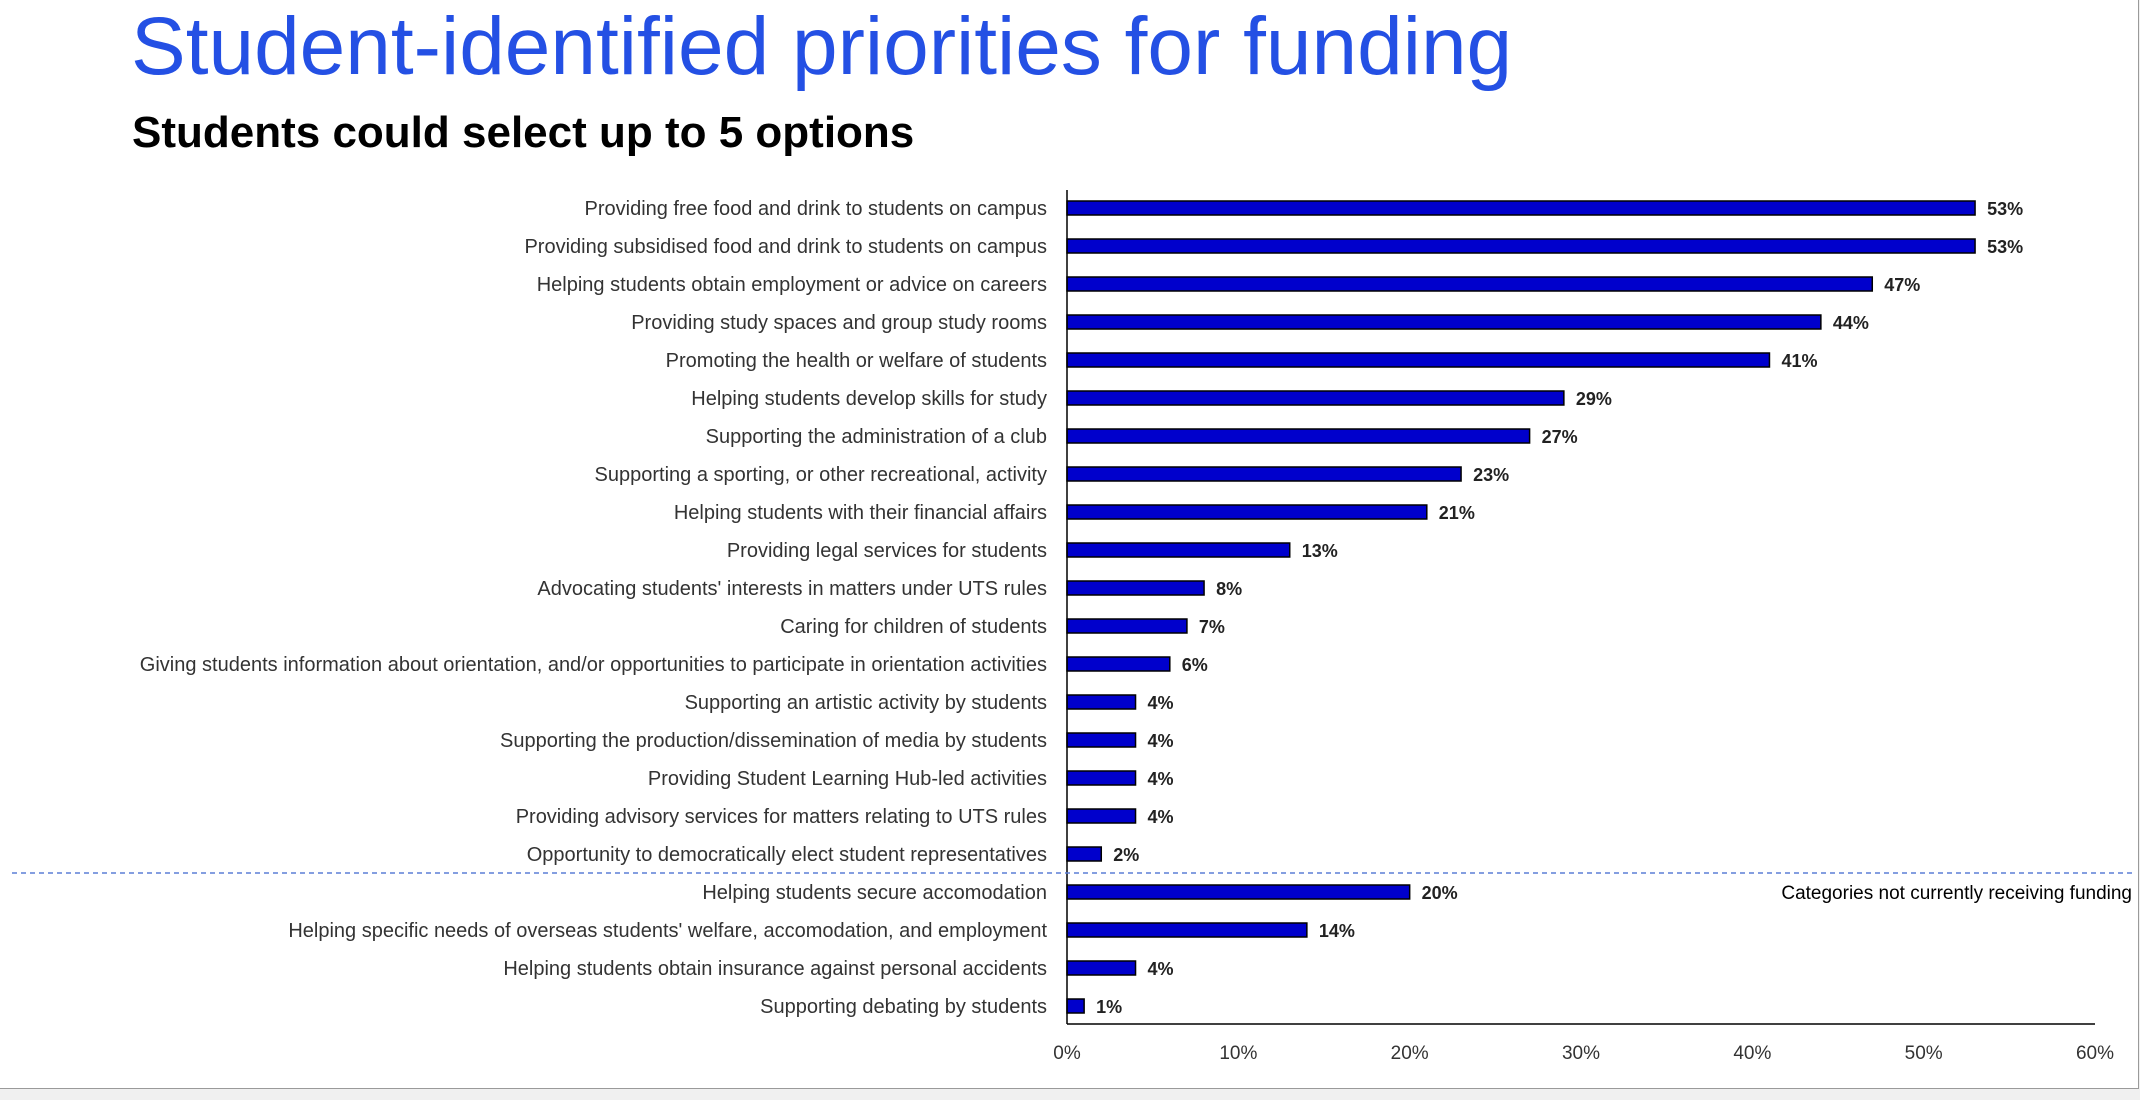  What do you see at coordinates (874, 893) in the screenshot?
I see `category-label: Helping students secure accomodation` at bounding box center [874, 893].